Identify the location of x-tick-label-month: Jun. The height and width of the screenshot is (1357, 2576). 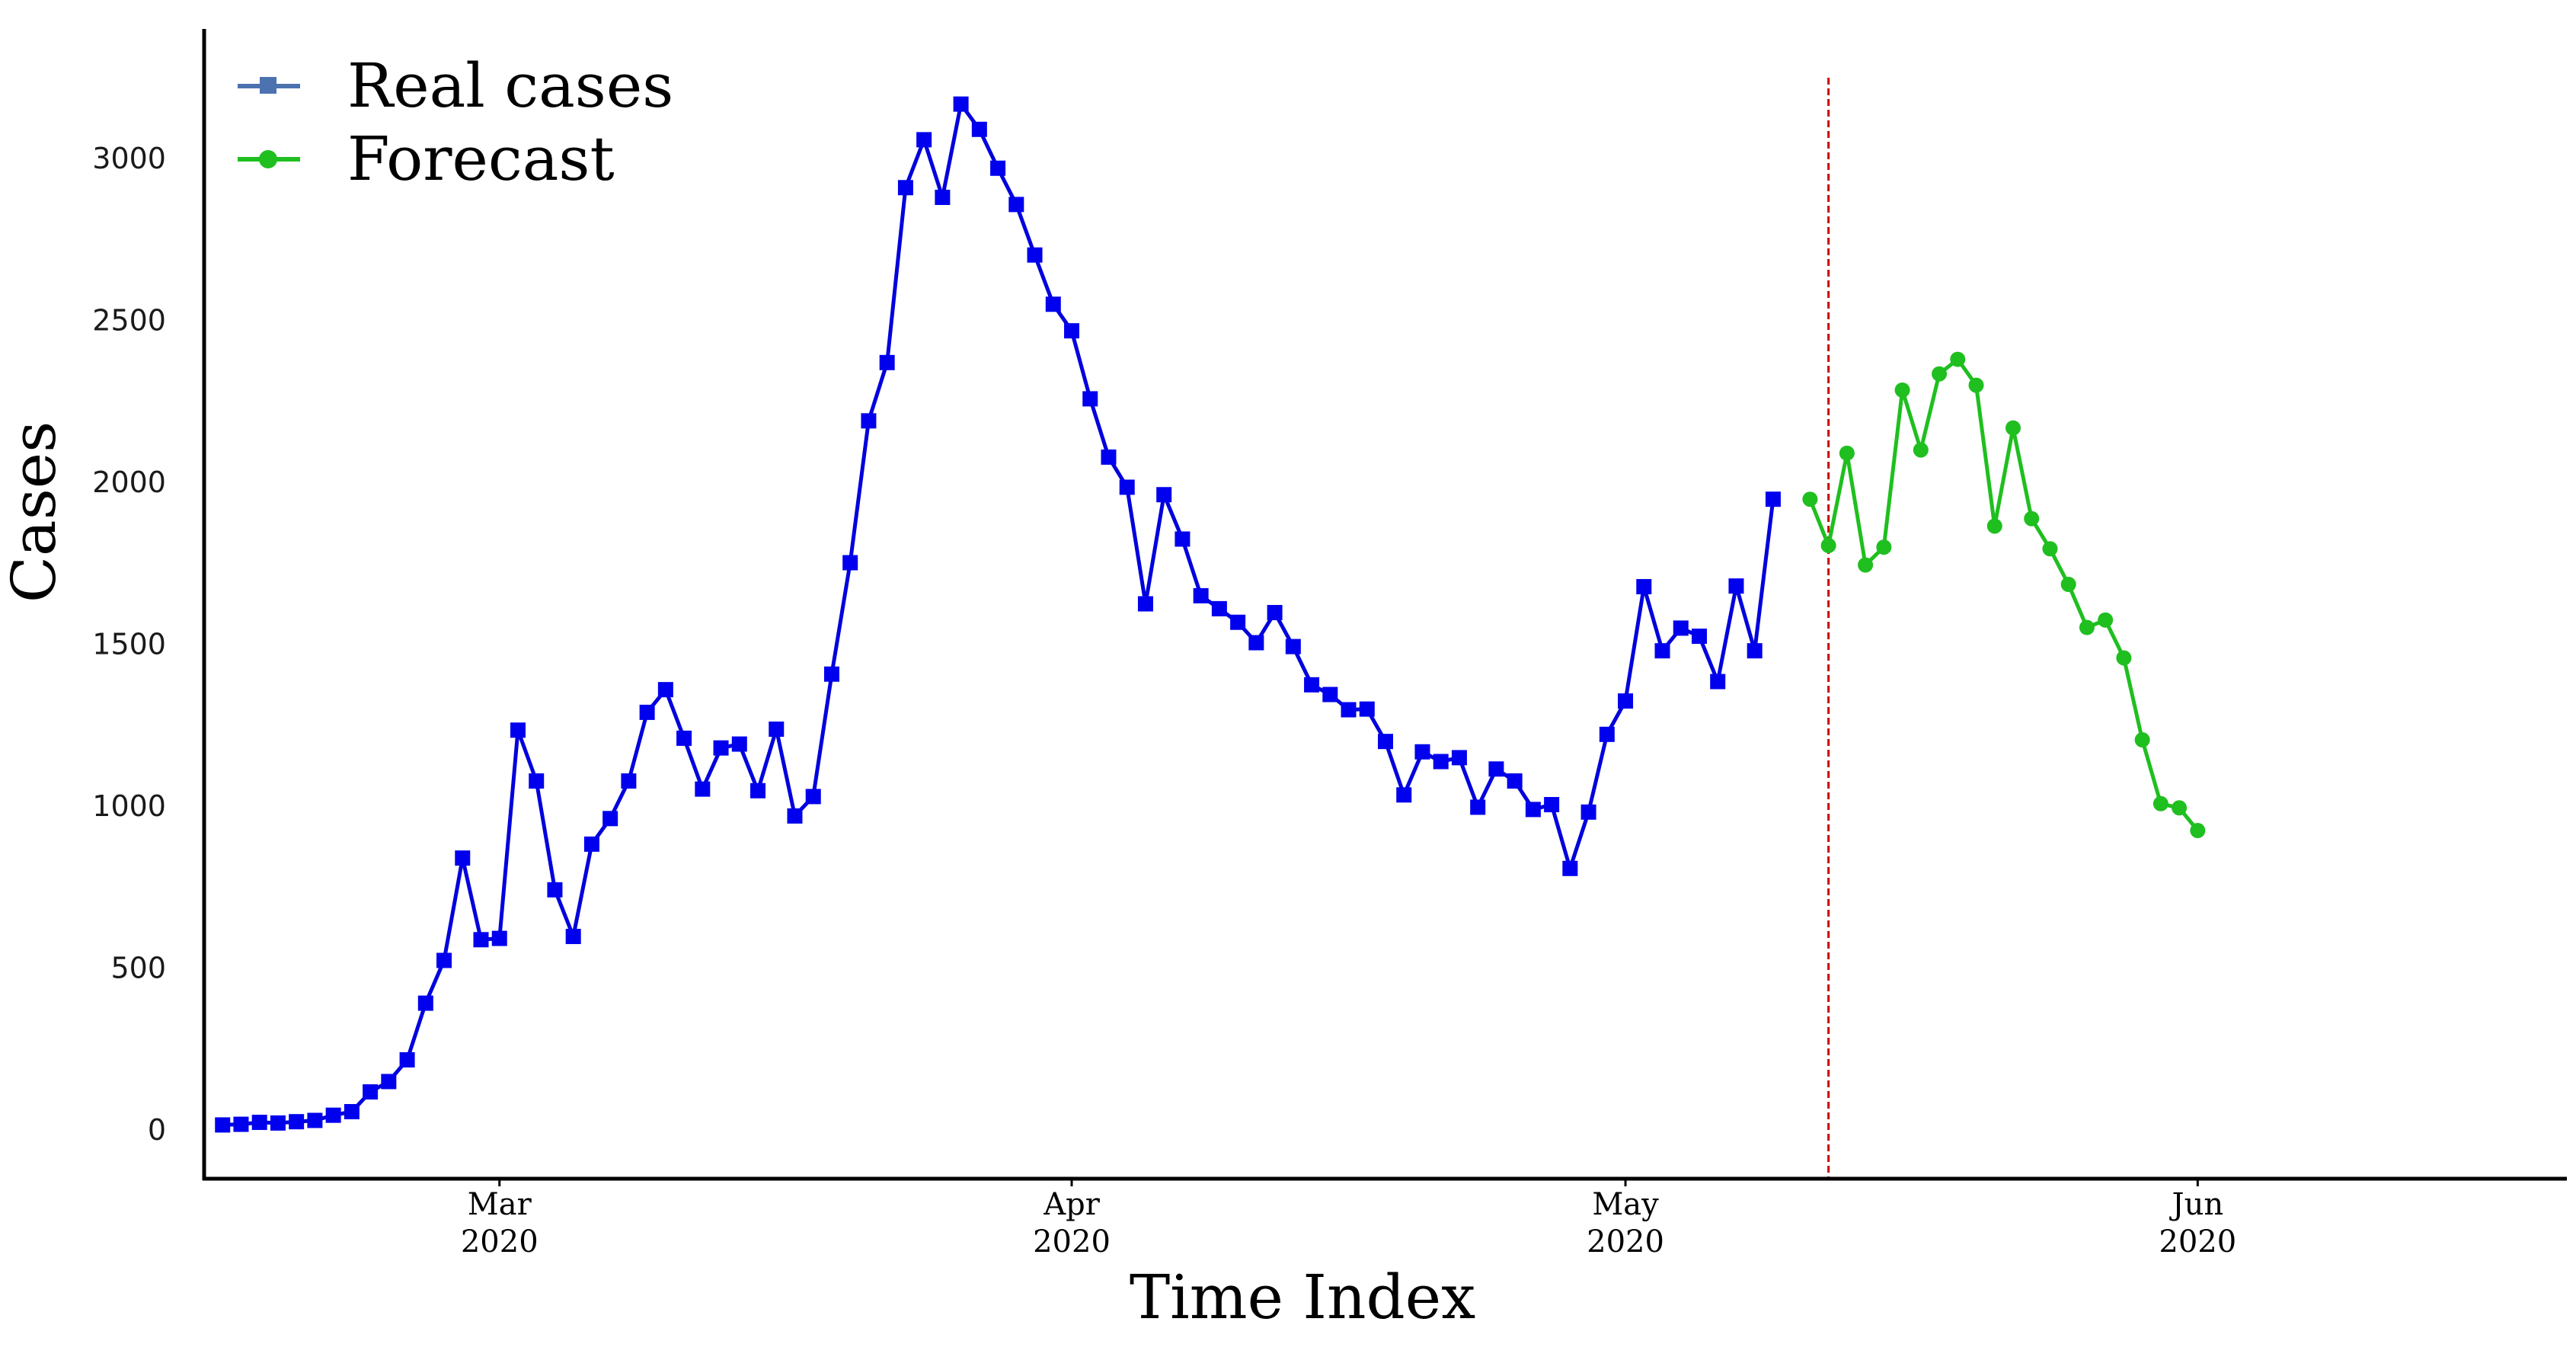
(2197, 1205).